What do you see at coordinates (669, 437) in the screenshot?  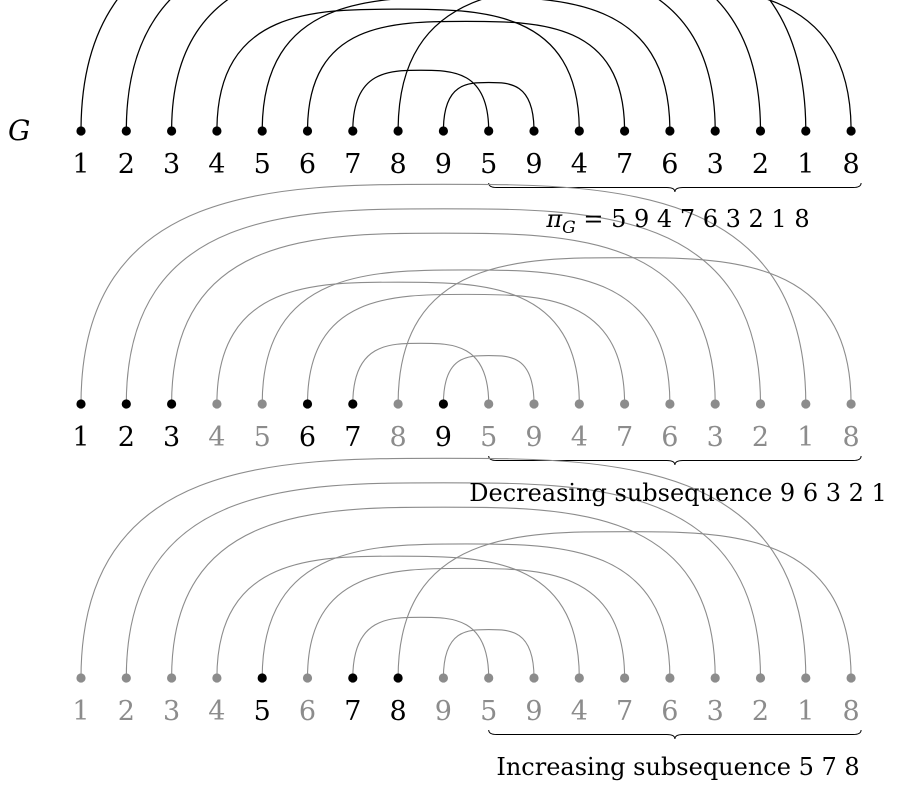 I see `vertex-label-14: 6` at bounding box center [669, 437].